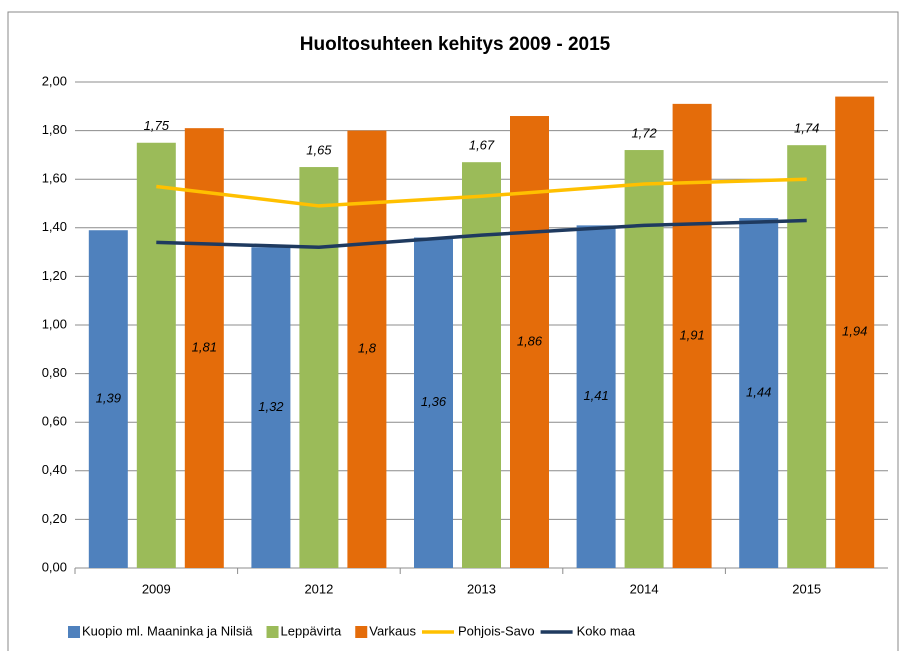  What do you see at coordinates (167, 630) in the screenshot?
I see `legend-label: Kuopio ml. Maaninka ja Nilsiä` at bounding box center [167, 630].